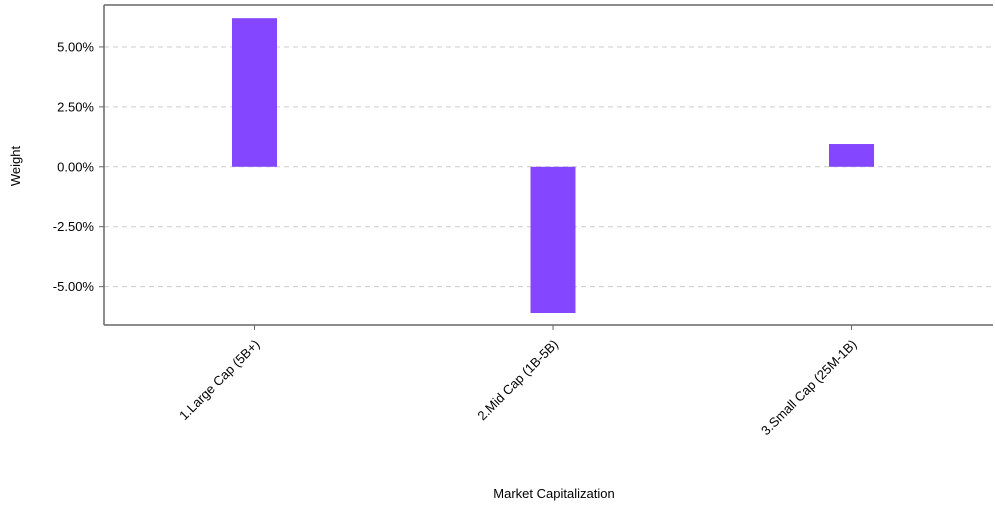 The width and height of the screenshot is (995, 510). I want to click on y-axis-label: Weight, so click(15, 166).